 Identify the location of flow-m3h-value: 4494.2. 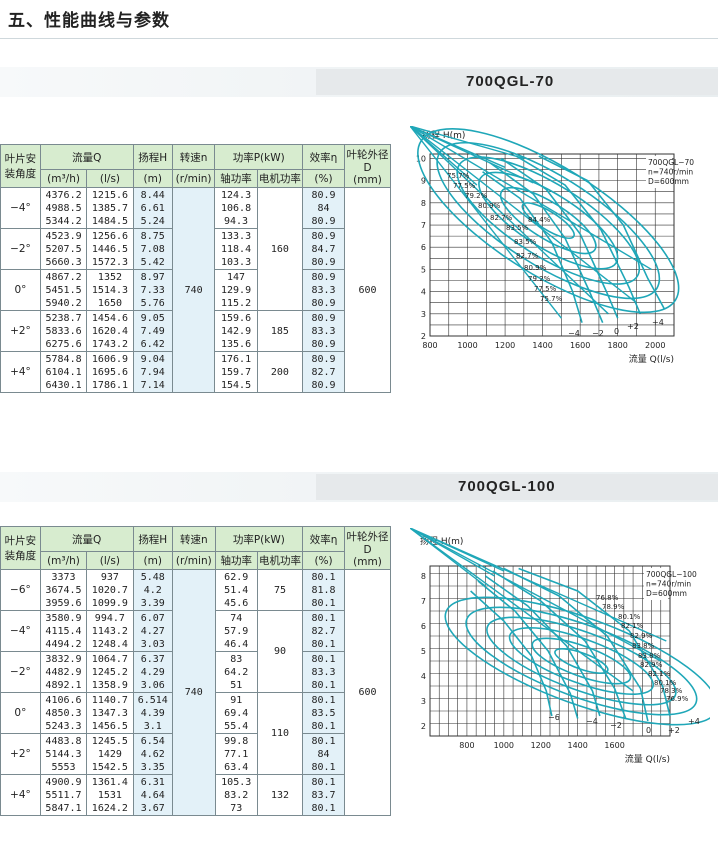
(63, 644).